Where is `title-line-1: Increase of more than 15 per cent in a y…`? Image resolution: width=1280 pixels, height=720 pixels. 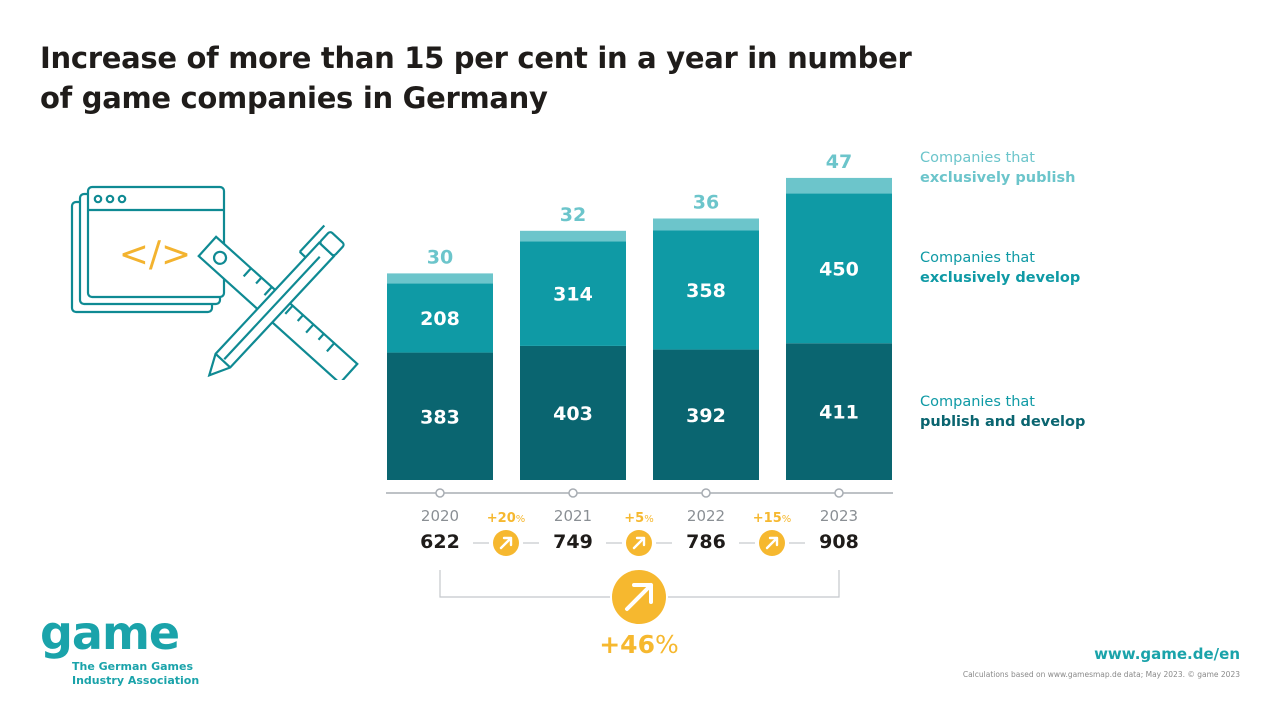 title-line-1: Increase of more than 15 per cent in a y… is located at coordinates (476, 58).